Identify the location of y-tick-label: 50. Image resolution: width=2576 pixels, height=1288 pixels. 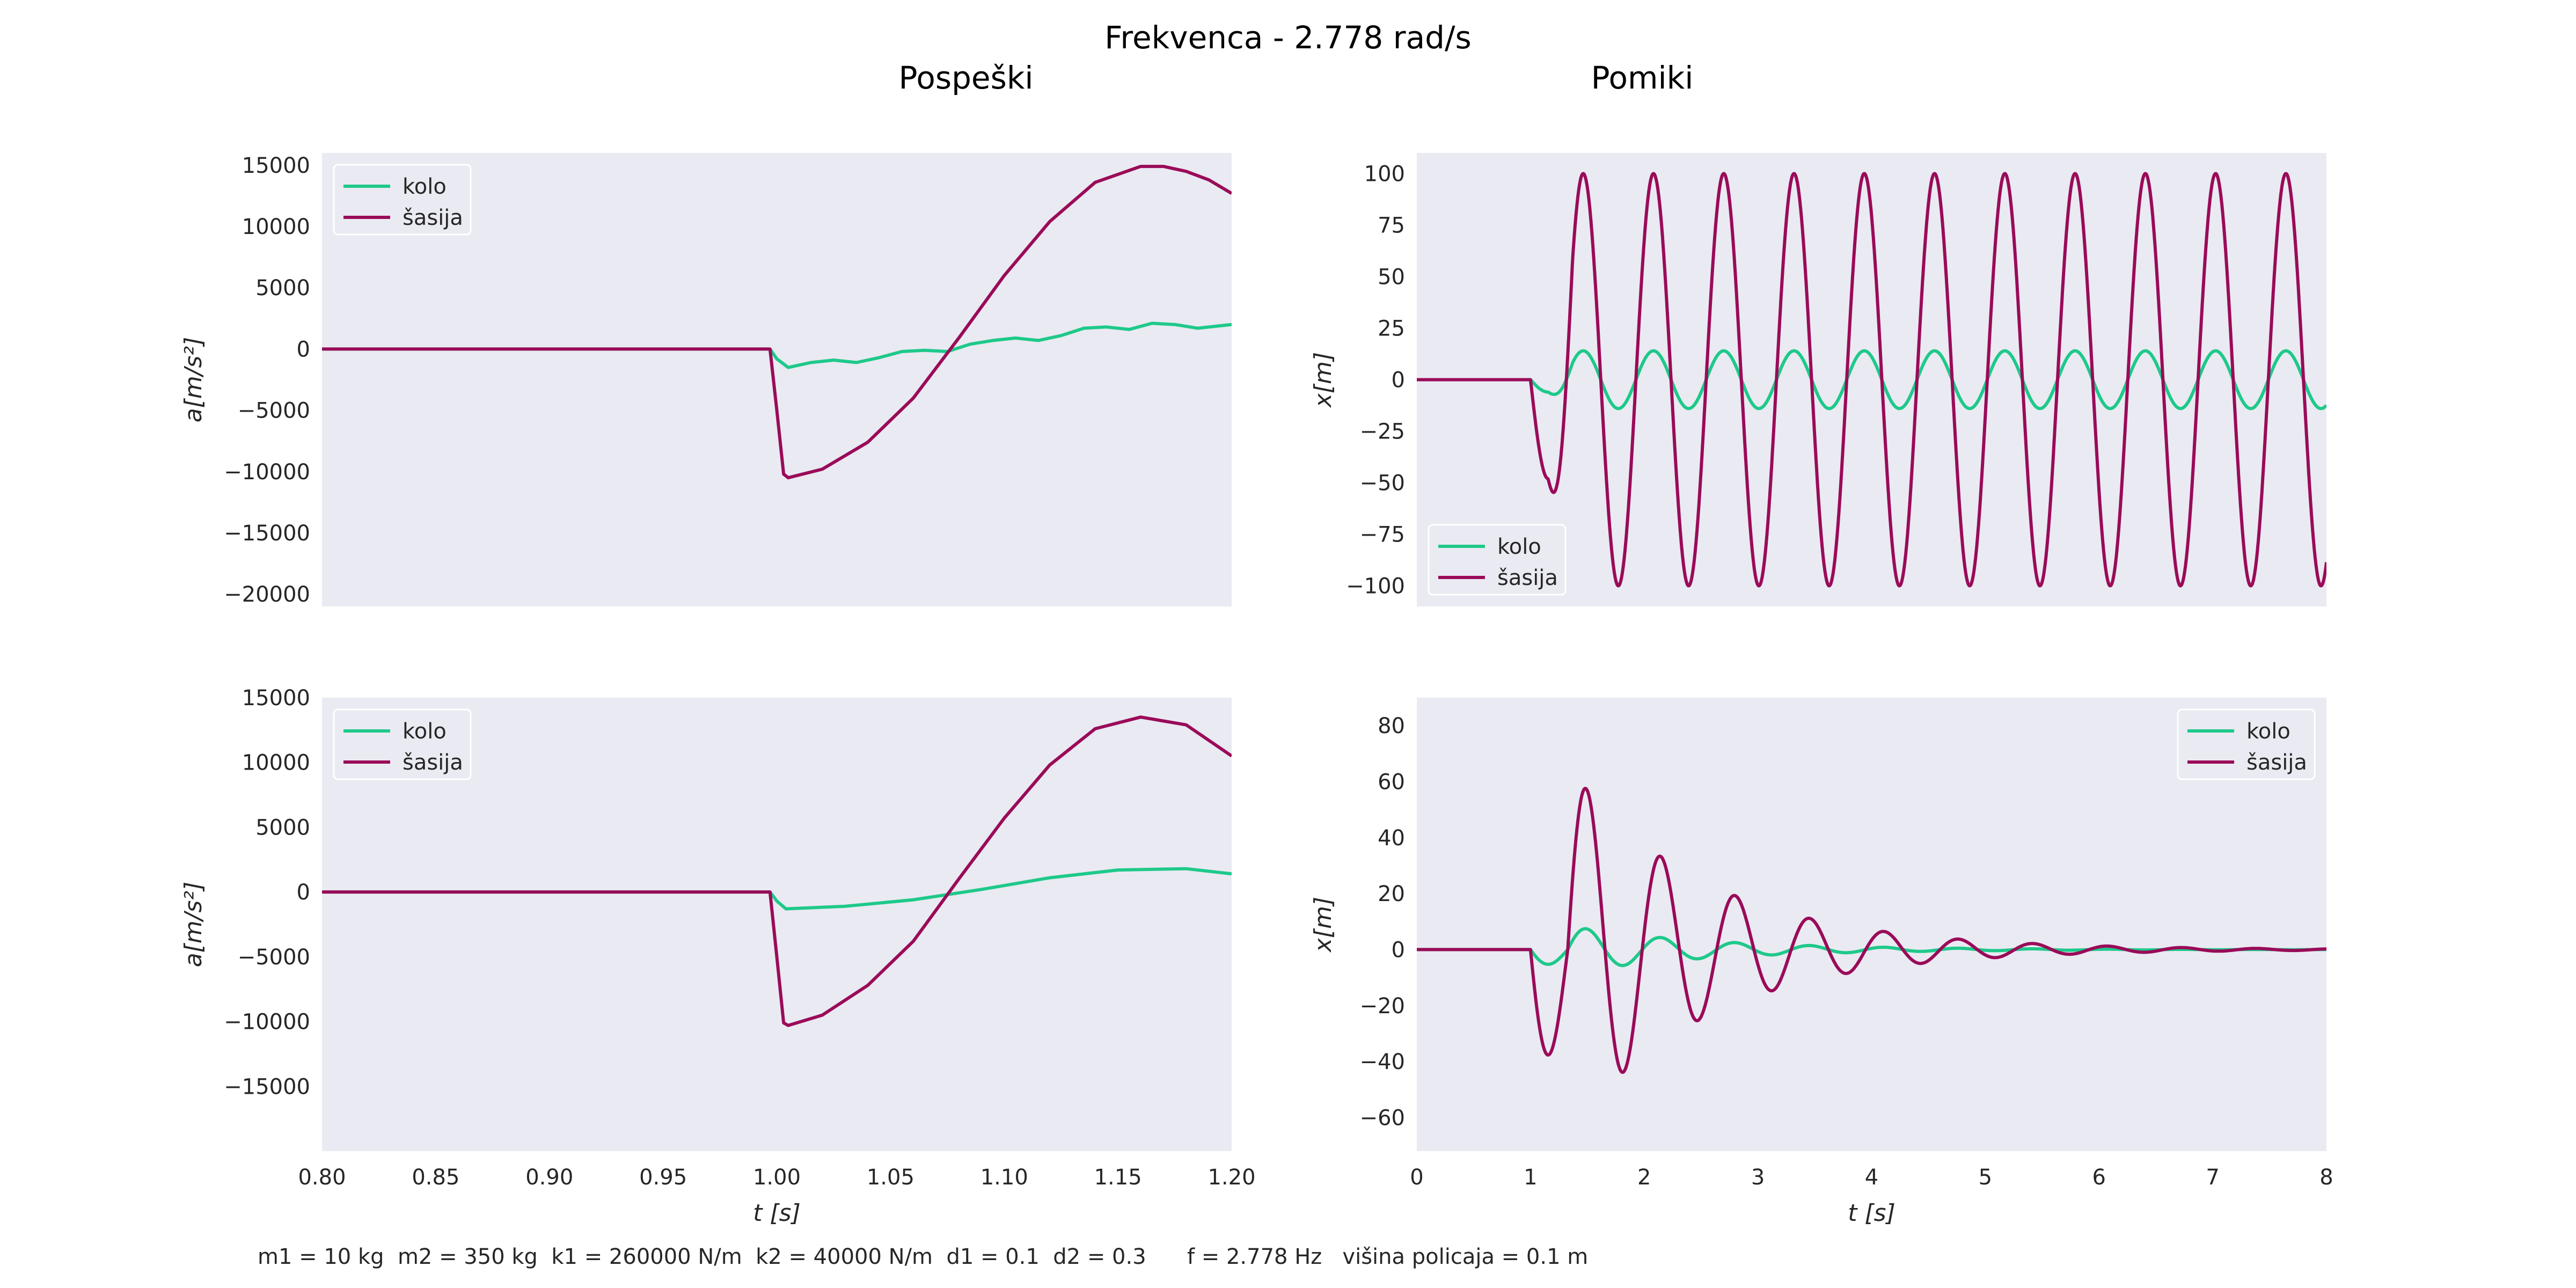
(1391, 277).